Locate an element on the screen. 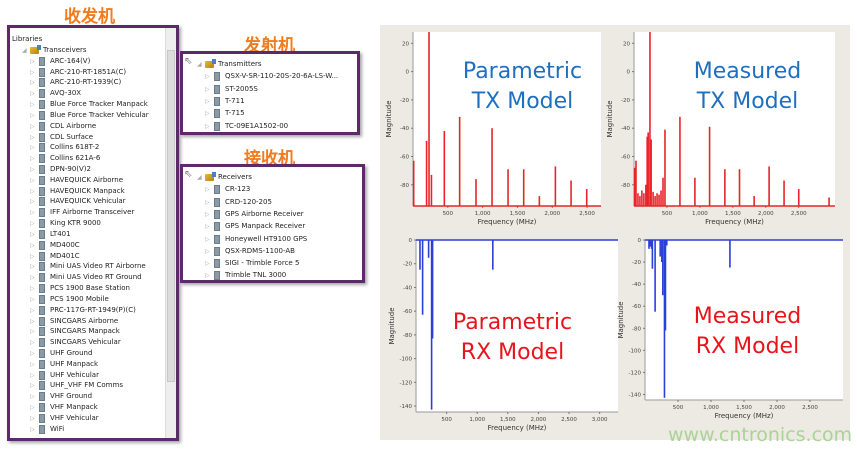 The width and height of the screenshot is (857, 452). tree-item-label: King KTR 9000 is located at coordinates (75, 223).